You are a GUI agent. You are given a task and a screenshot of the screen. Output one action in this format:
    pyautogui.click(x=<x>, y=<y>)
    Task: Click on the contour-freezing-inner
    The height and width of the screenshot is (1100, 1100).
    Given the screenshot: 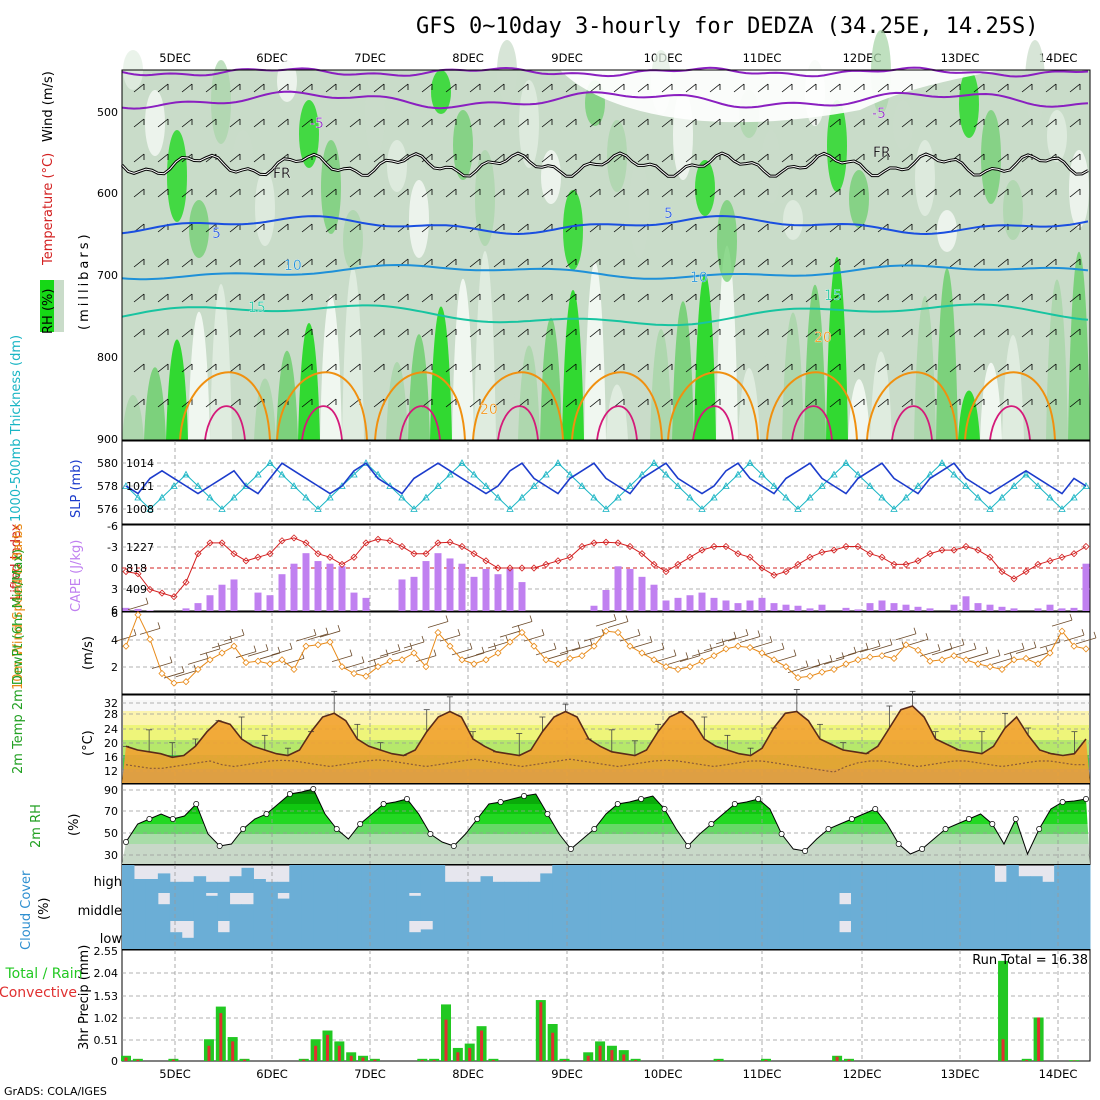 What is the action you would take?
    pyautogui.click(x=605, y=164)
    